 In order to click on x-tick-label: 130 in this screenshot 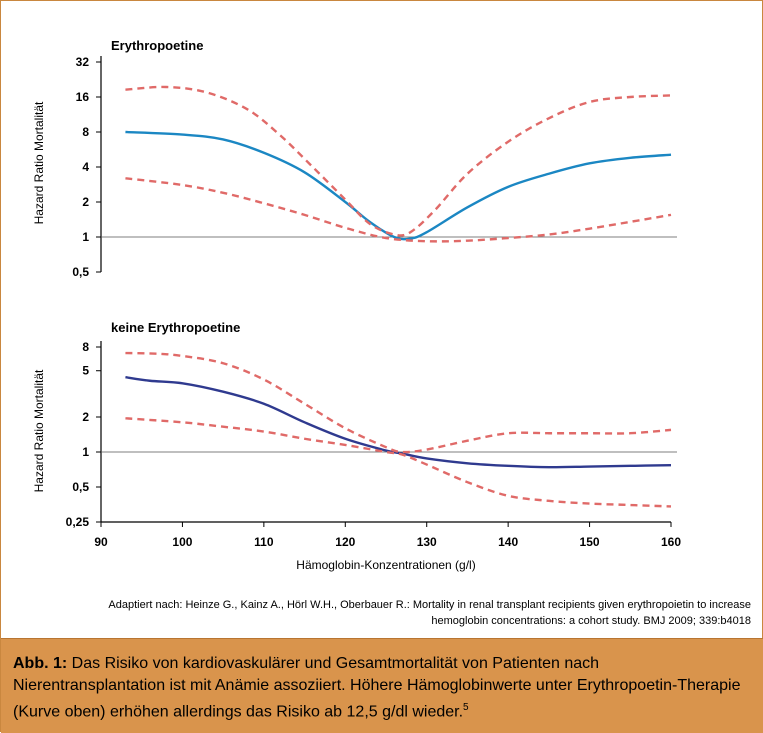, I will do `click(427, 542)`.